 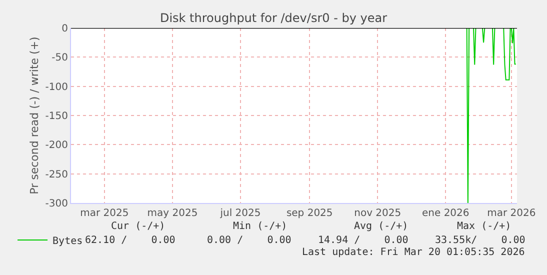 What do you see at coordinates (104, 213) in the screenshot?
I see `x-tick-label: mar 2025` at bounding box center [104, 213].